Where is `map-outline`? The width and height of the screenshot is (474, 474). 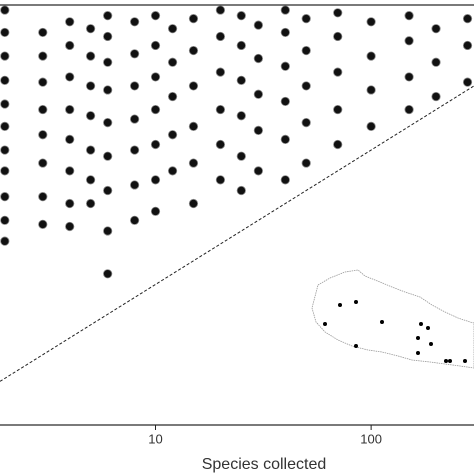
map-outline is located at coordinates (392, 319).